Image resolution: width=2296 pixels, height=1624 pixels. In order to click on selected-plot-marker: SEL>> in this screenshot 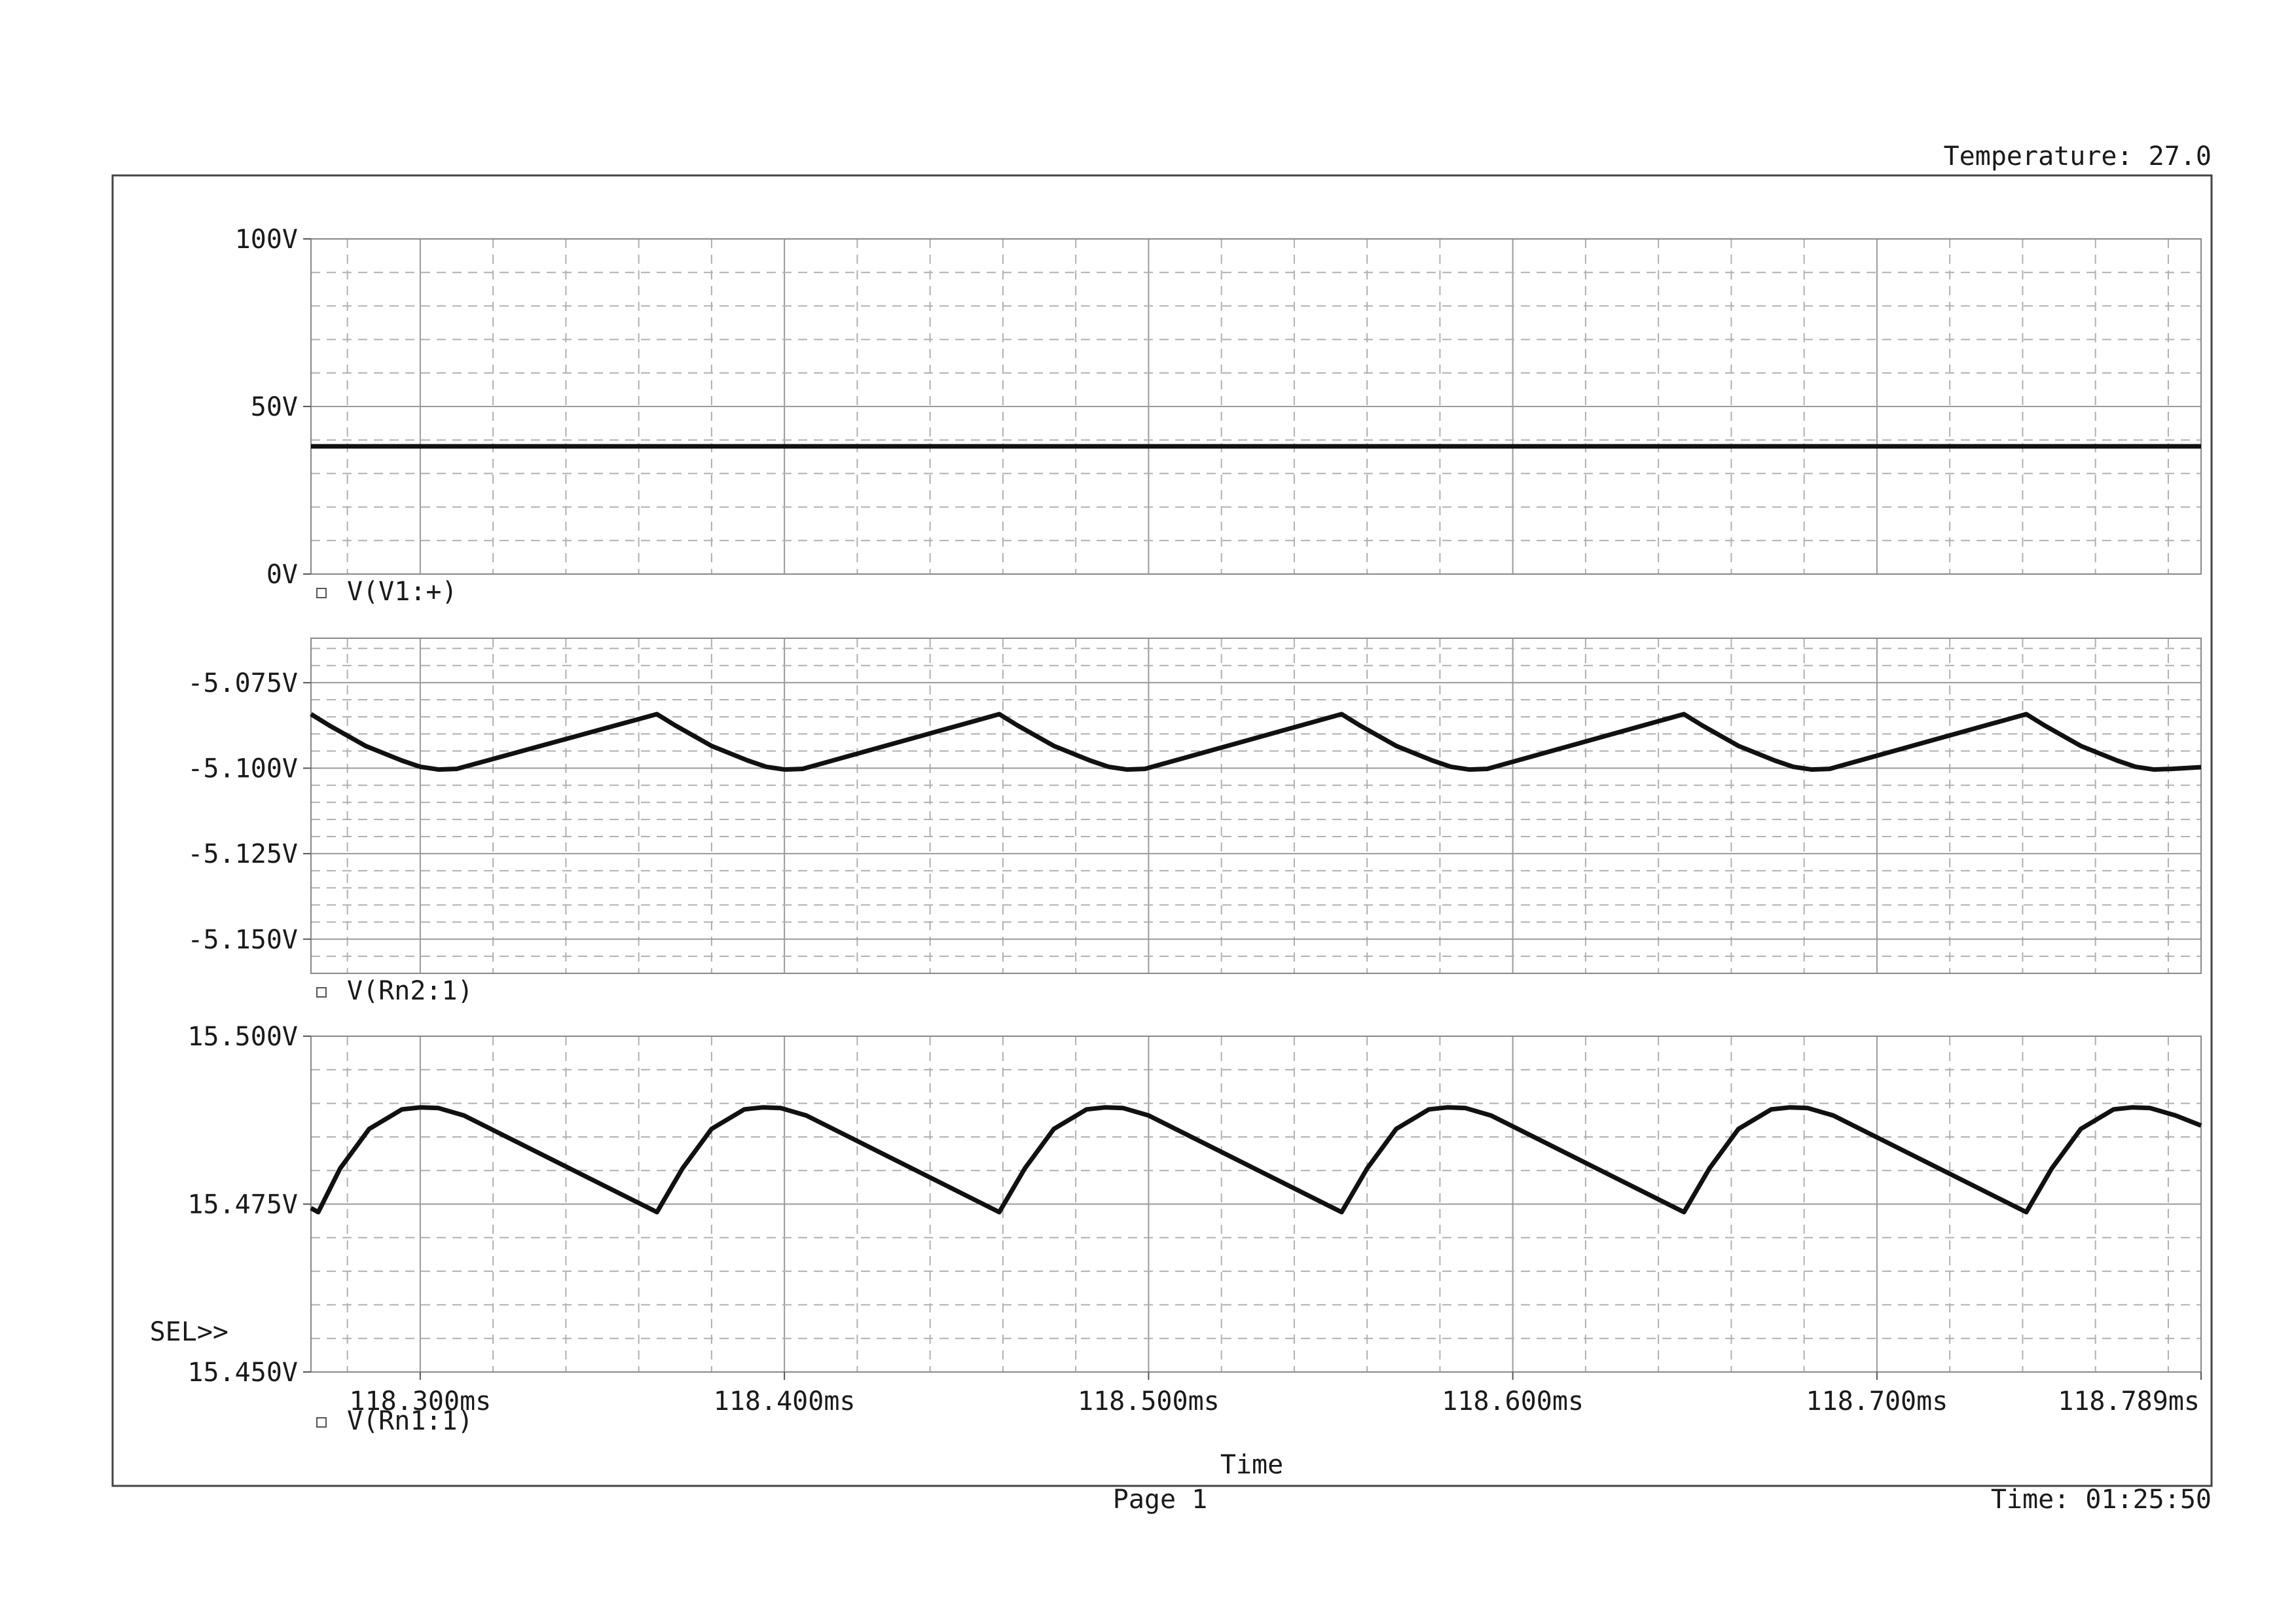, I will do `click(189, 1332)`.